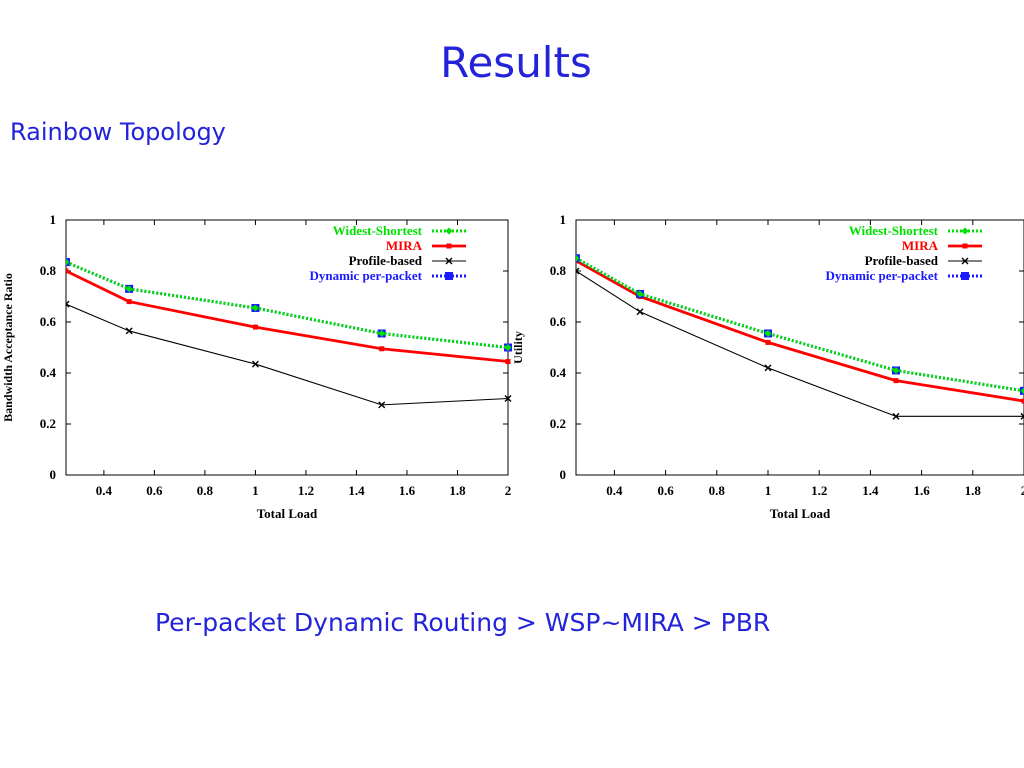  Describe the element at coordinates (8, 347) in the screenshot. I see `y-axis-label: Bandwidth Acceptance Ratio` at that location.